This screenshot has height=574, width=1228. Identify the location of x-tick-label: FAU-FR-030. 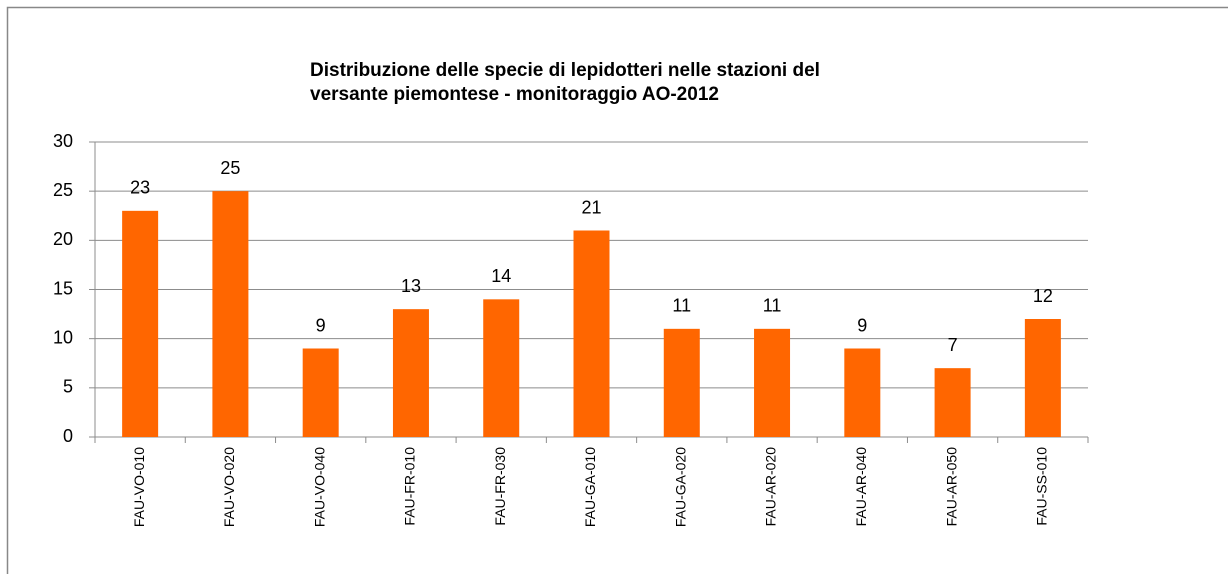
(500, 486).